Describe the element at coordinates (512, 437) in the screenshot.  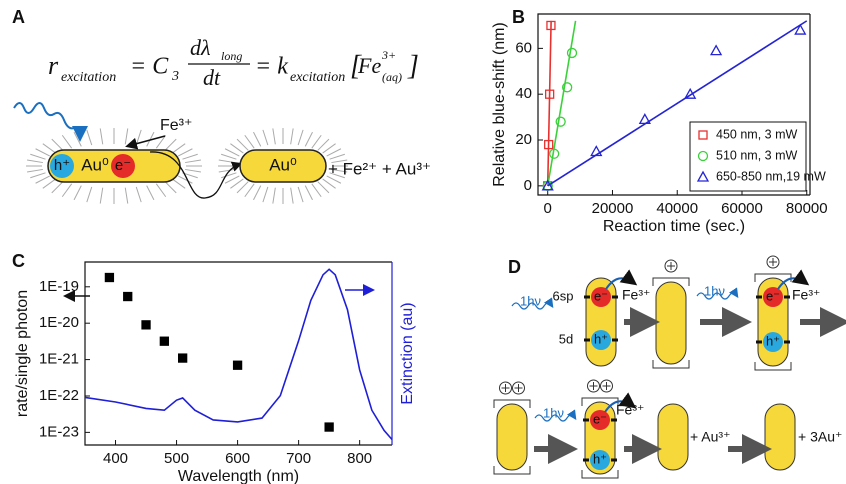
I see `bracket` at that location.